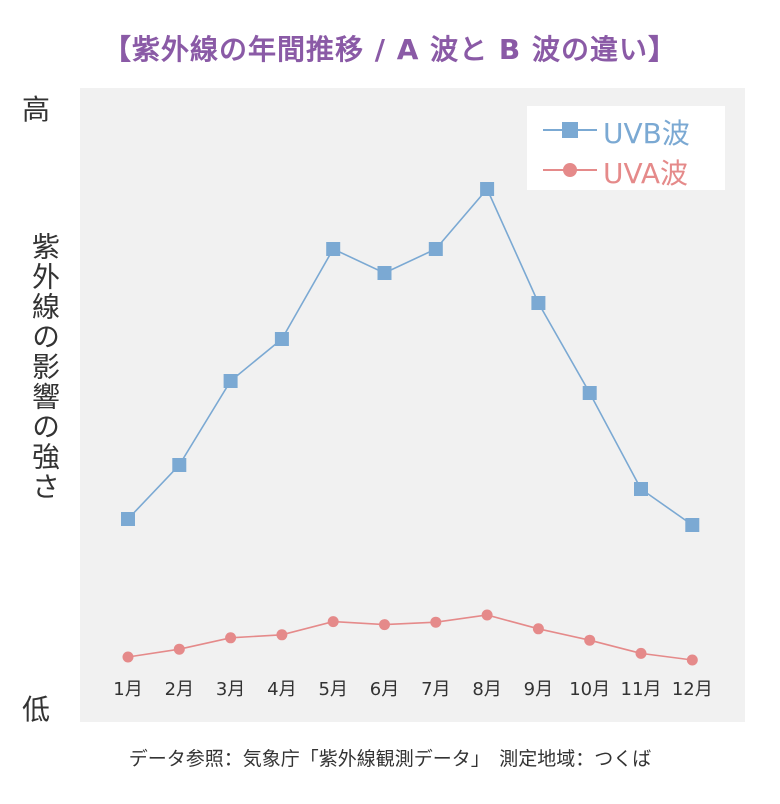  What do you see at coordinates (230, 689) in the screenshot?
I see `x-tick-label: 3月` at bounding box center [230, 689].